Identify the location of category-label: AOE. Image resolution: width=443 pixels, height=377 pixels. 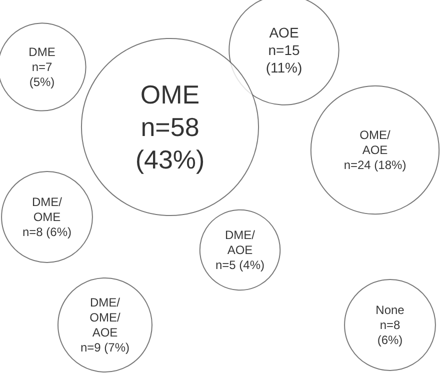
(284, 32).